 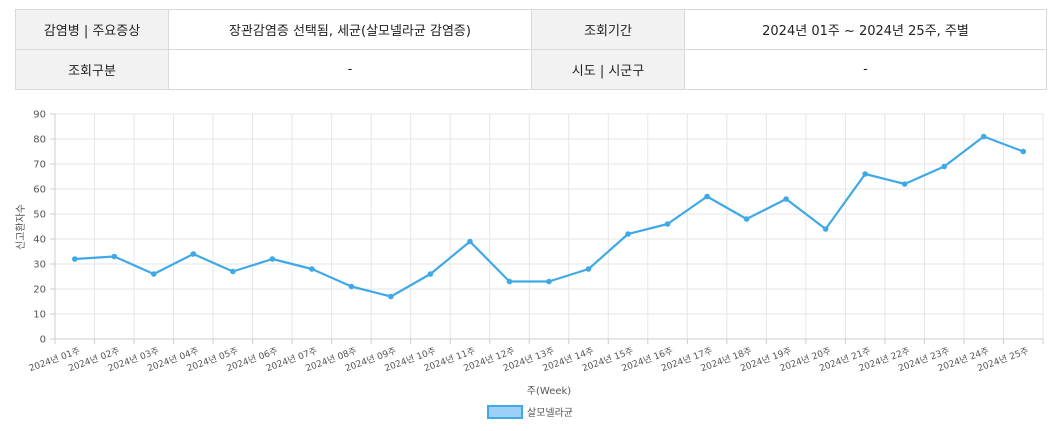 What do you see at coordinates (865, 29) in the screenshot?
I see `period-value: 2024년 01주 ~ 2024년 25주, 주별` at bounding box center [865, 29].